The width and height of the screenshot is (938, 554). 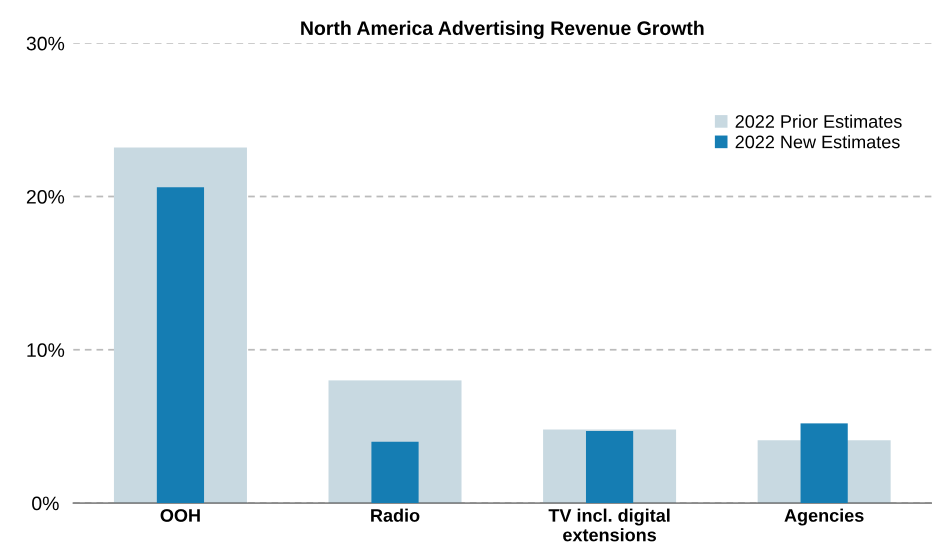 What do you see at coordinates (45, 197) in the screenshot?
I see `y-tick-label: 20%` at bounding box center [45, 197].